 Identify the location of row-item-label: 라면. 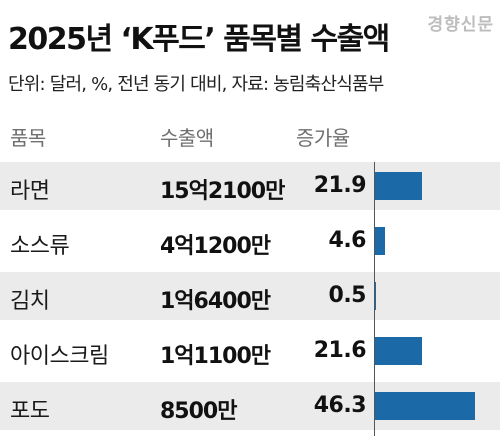
(30, 191).